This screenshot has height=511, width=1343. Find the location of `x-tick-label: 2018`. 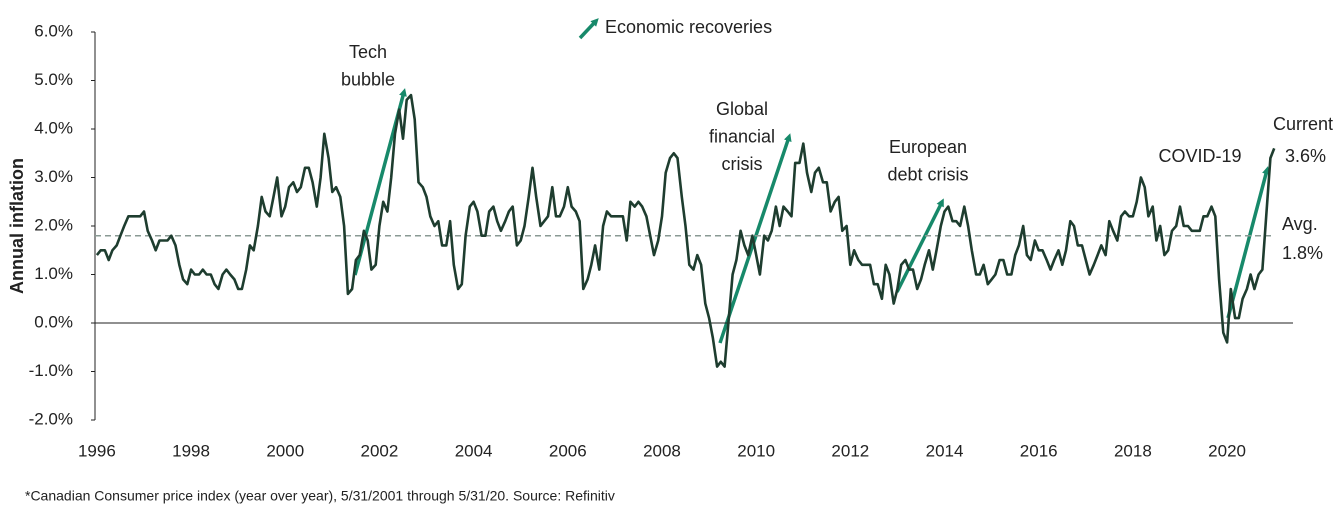

x-tick-label: 2018 is located at coordinates (1133, 450).